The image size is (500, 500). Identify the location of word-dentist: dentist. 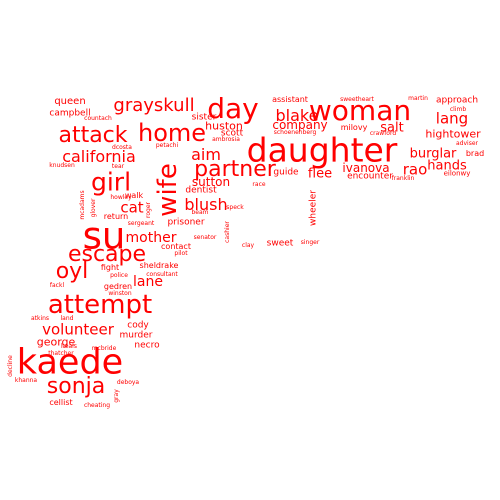
(201, 190).